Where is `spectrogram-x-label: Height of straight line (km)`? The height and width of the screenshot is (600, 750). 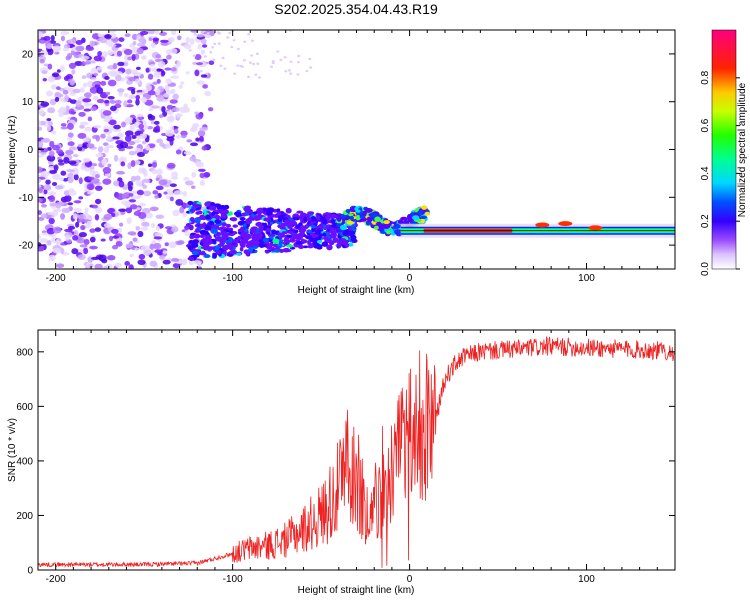
spectrogram-x-label: Height of straight line (km) is located at coordinates (356, 290).